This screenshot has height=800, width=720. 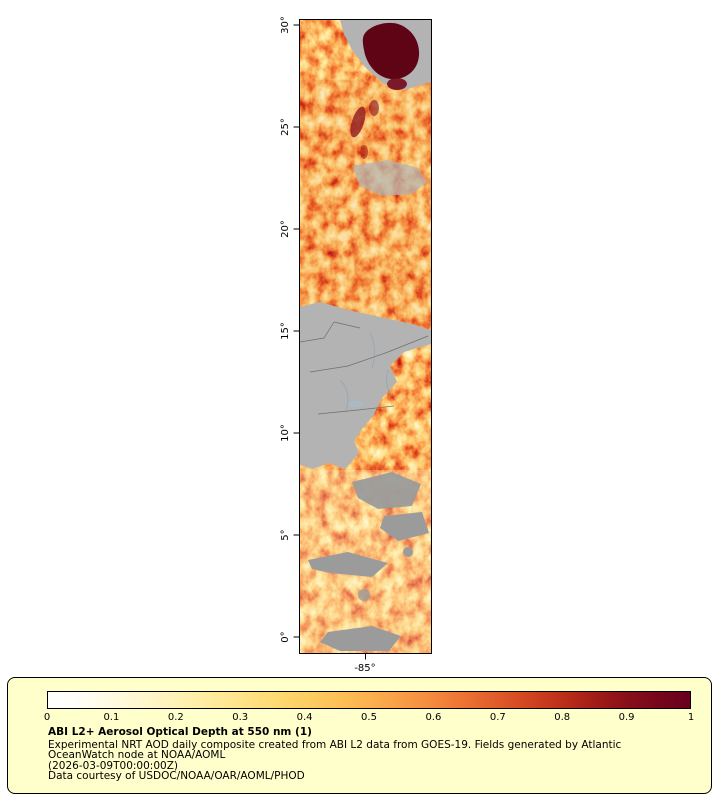 I want to click on colorbar-tick-label: 0.7, so click(x=497, y=717).